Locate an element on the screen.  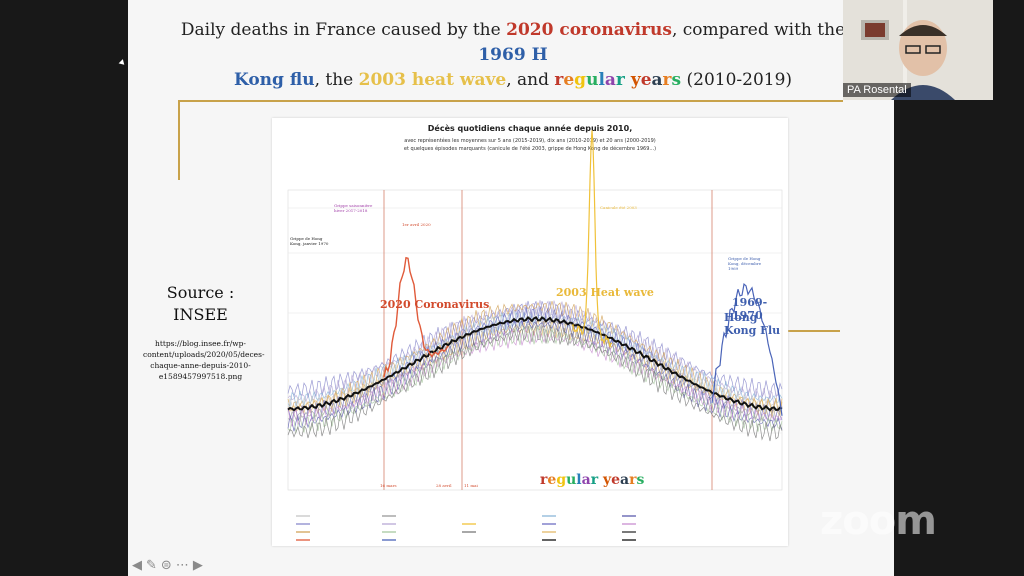
annotation-covid: 2020 Coronavirus is located at coordinates (435, 304).